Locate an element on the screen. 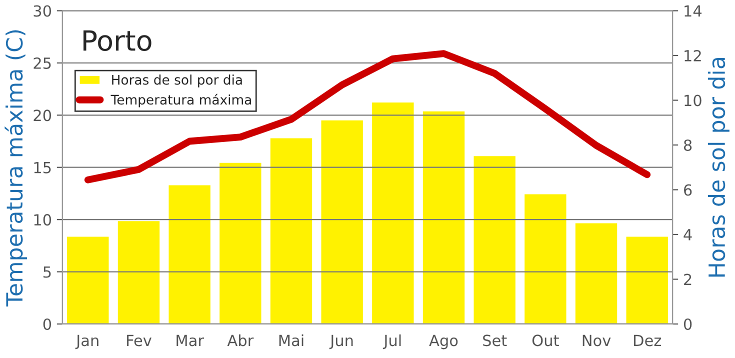  y-tick-label: 20 is located at coordinates (43, 116).